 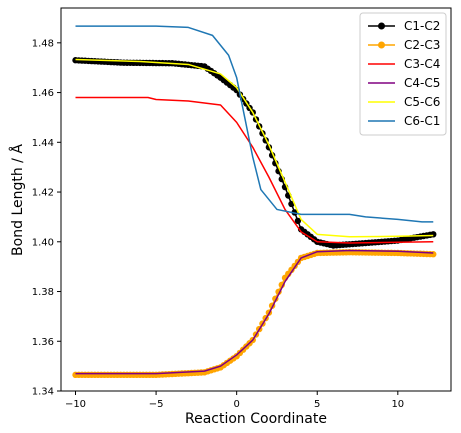 What do you see at coordinates (17, 200) in the screenshot?
I see `y-axis-label: Bond Length / Å` at bounding box center [17, 200].